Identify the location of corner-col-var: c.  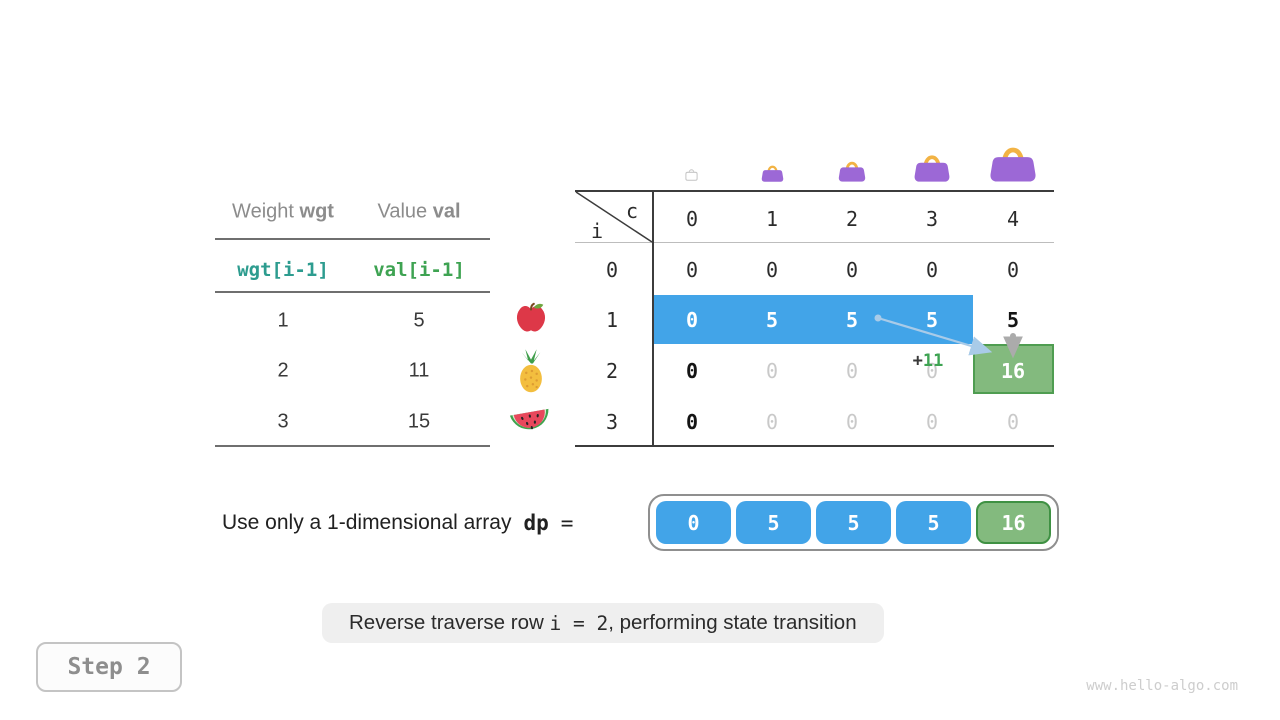
(632, 211).